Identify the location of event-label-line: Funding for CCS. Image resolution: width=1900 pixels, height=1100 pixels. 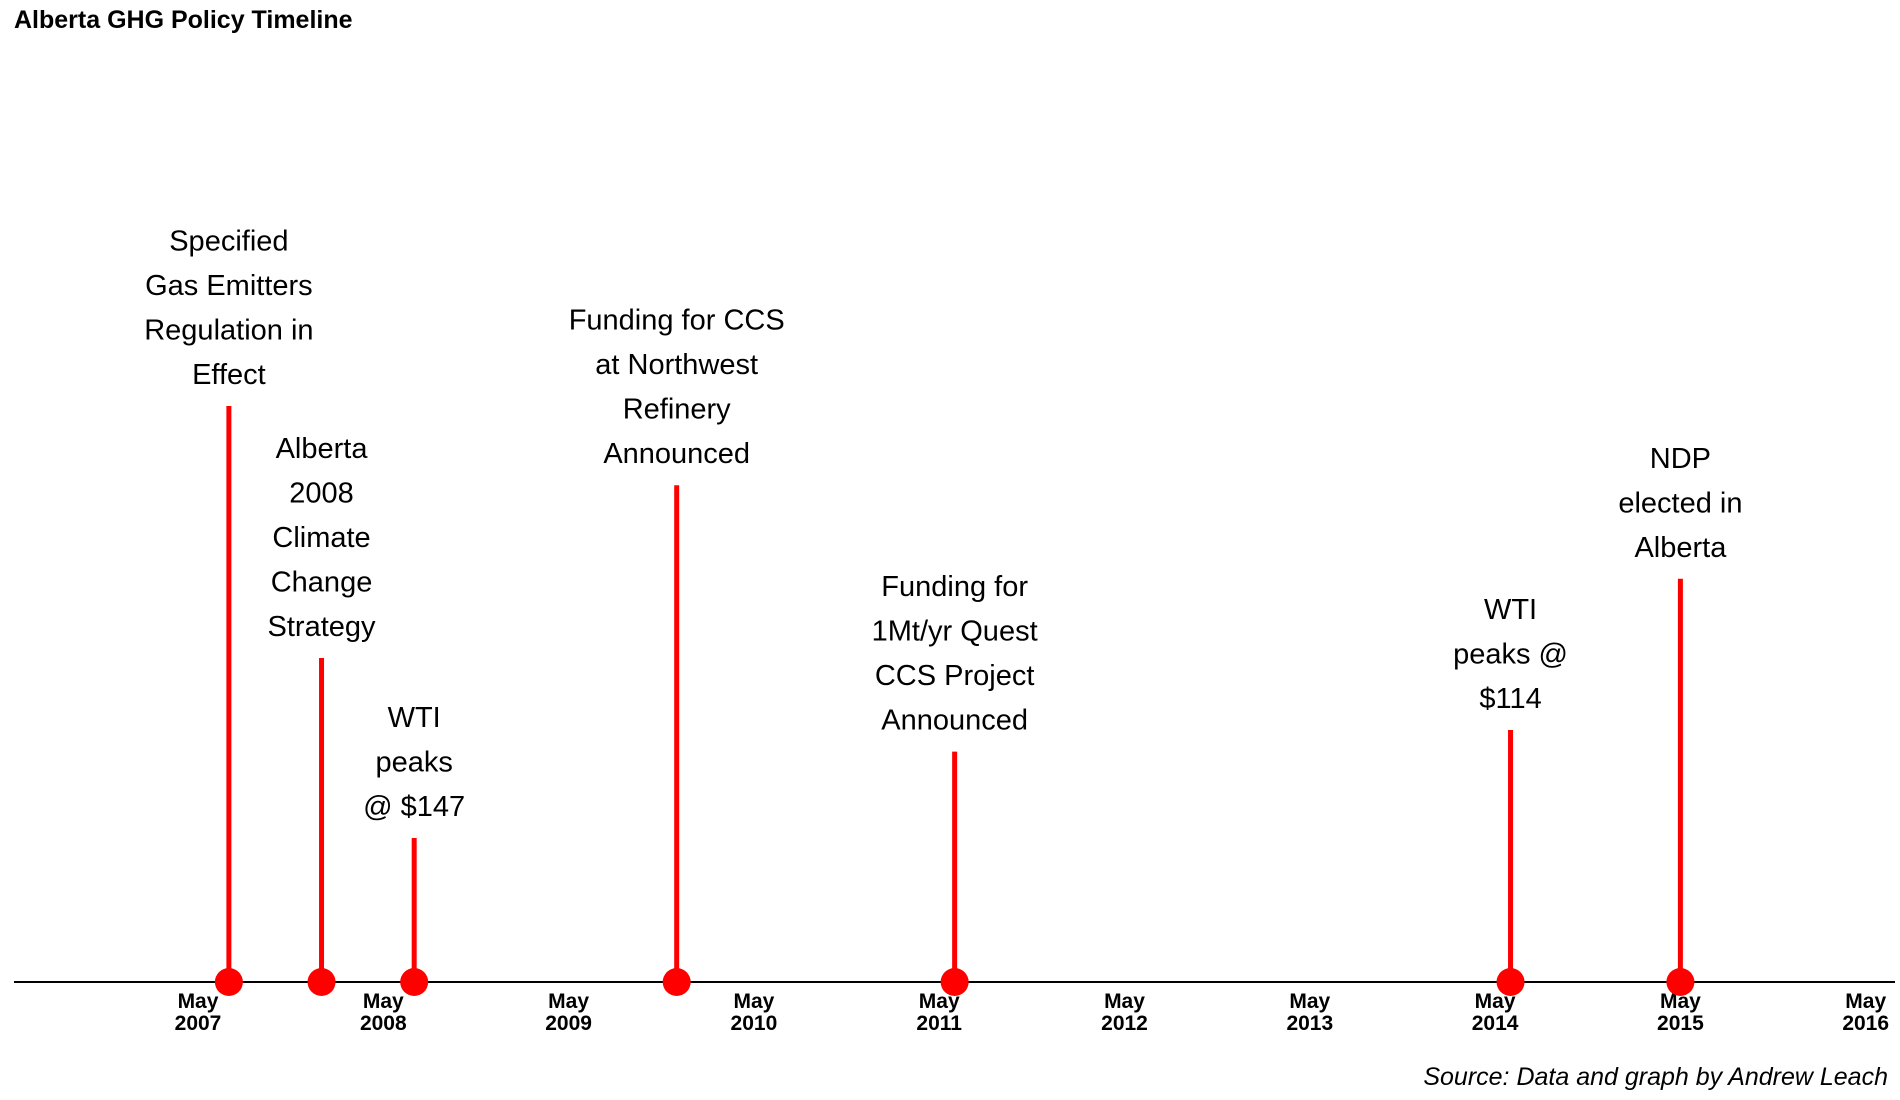
(677, 321).